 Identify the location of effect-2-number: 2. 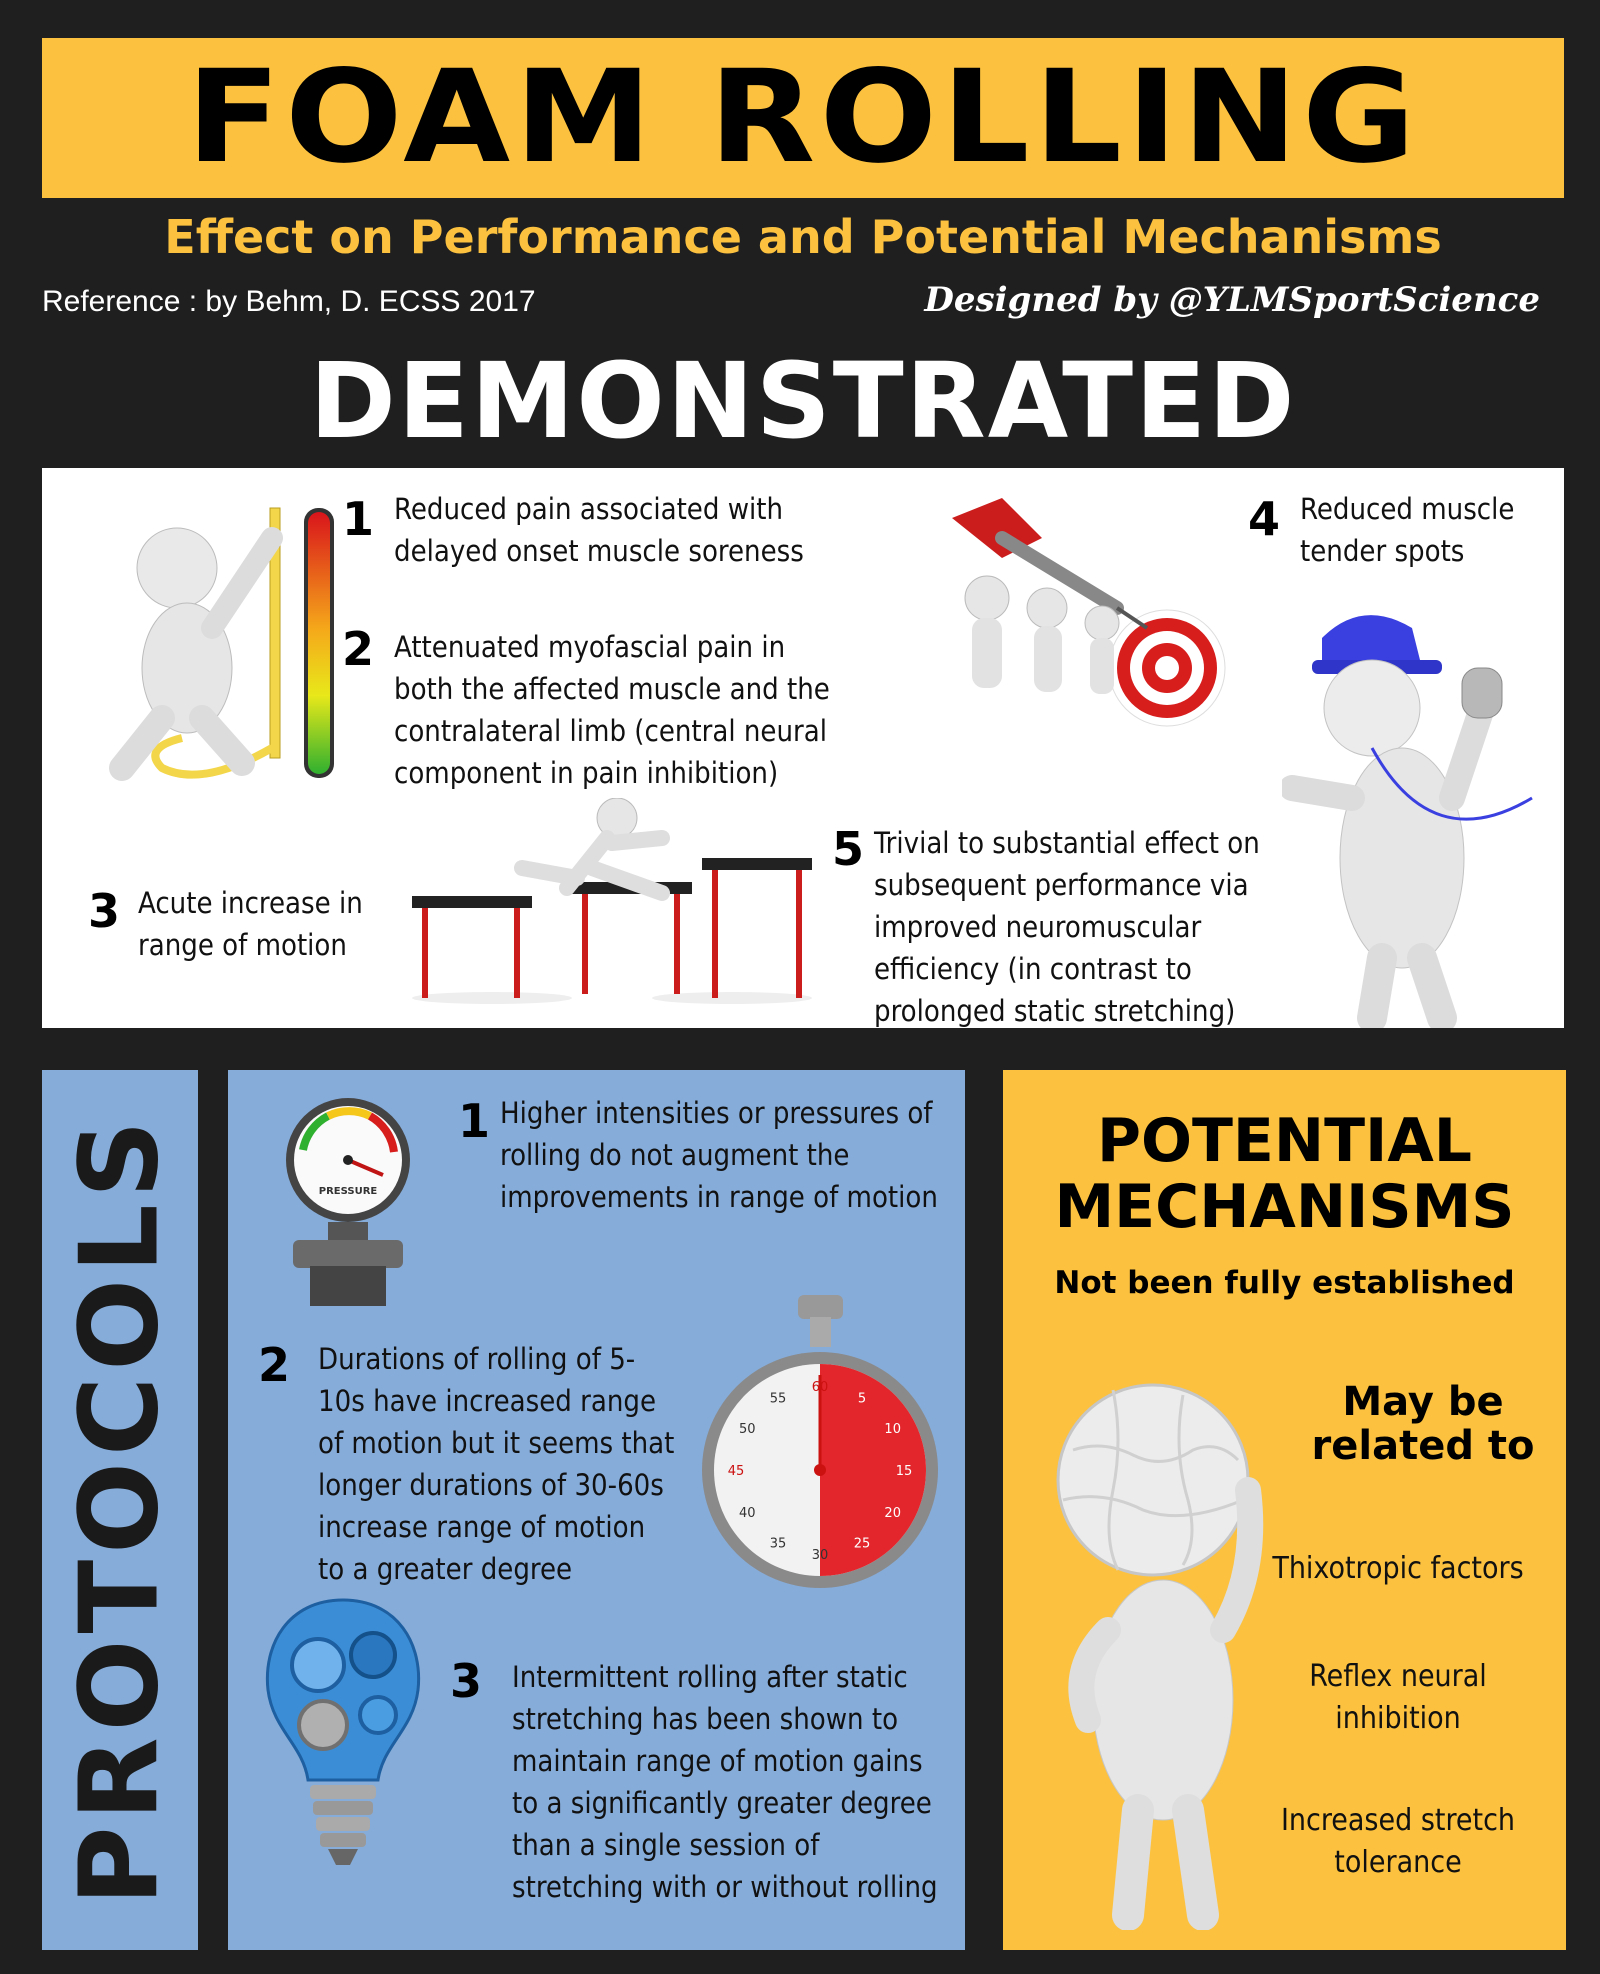
(358, 649).